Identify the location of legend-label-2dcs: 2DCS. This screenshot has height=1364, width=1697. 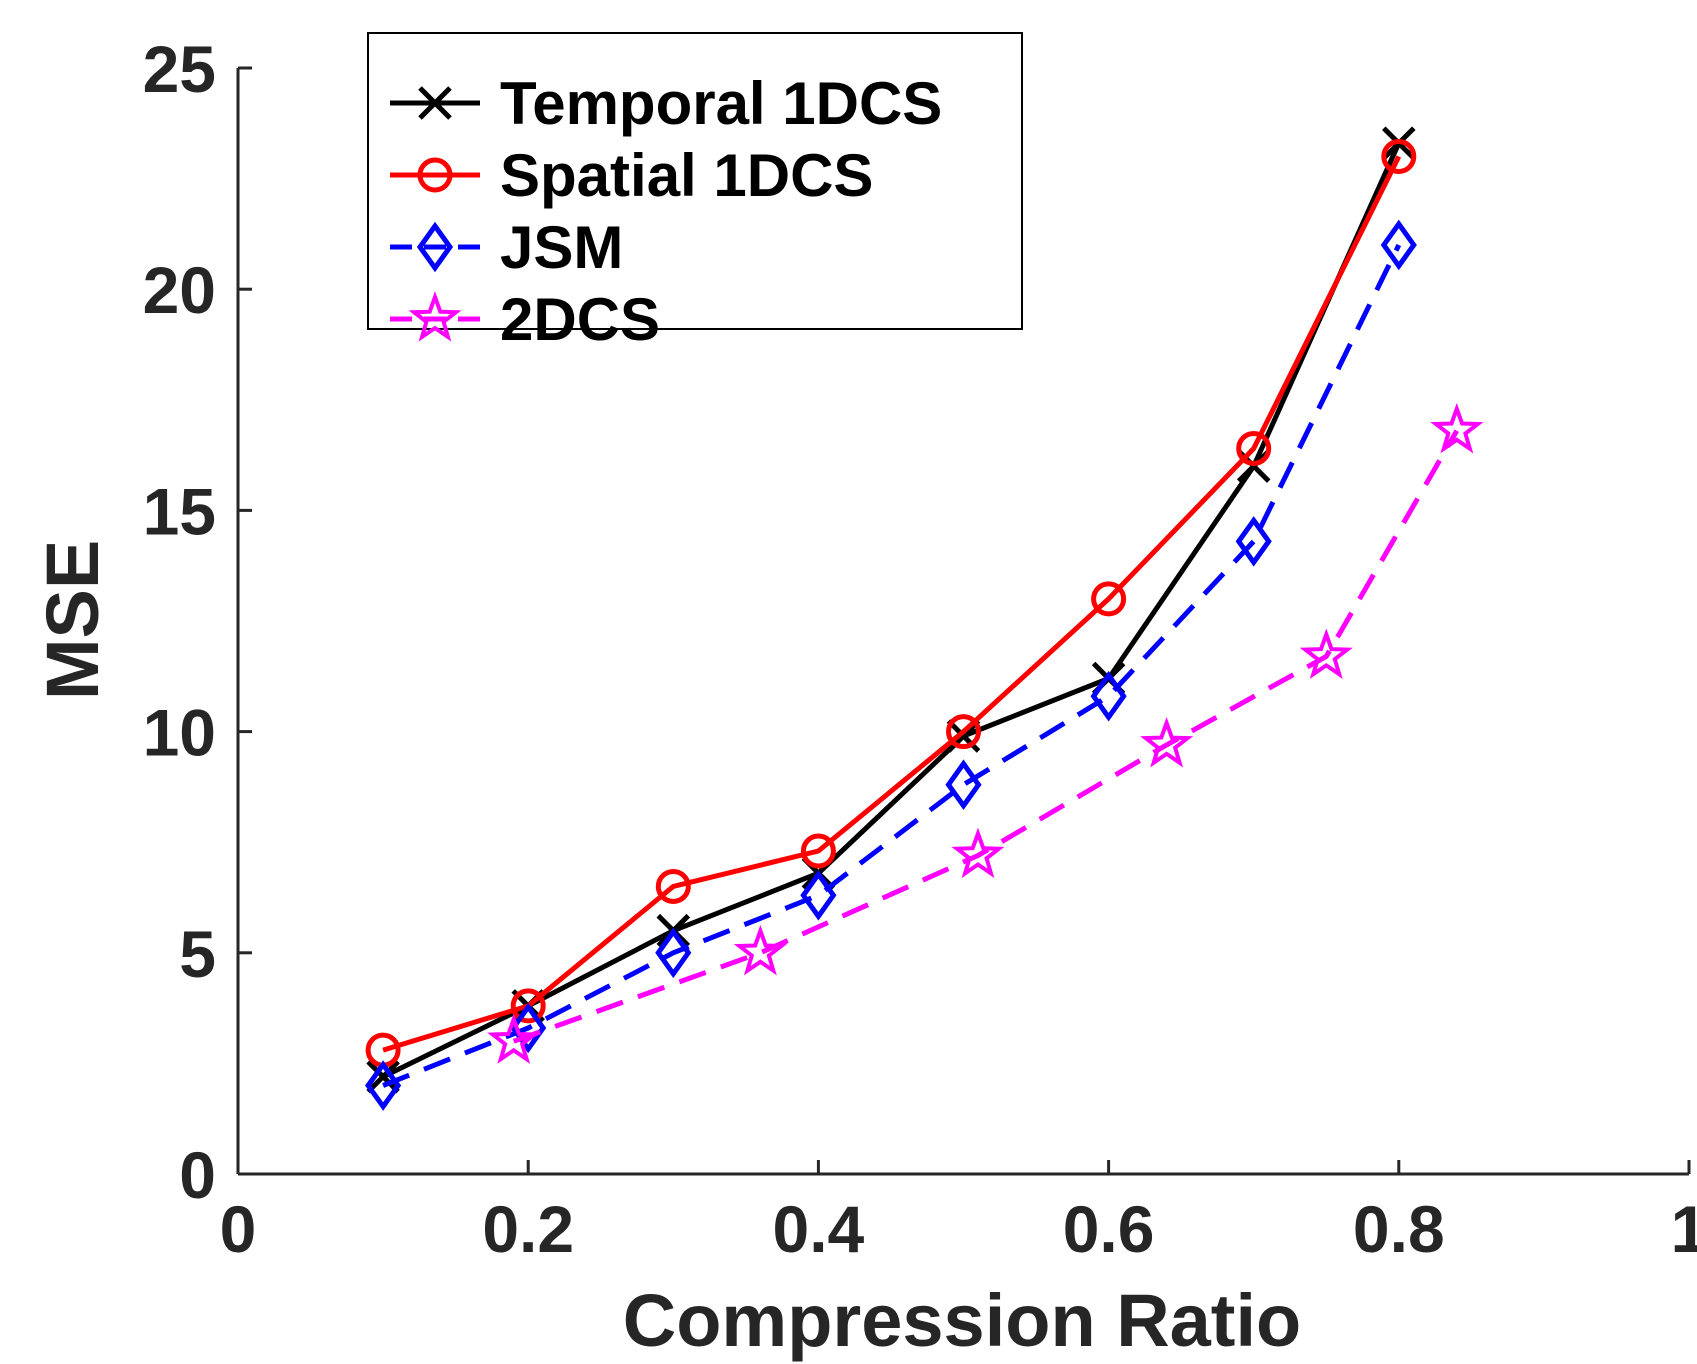
(580, 319).